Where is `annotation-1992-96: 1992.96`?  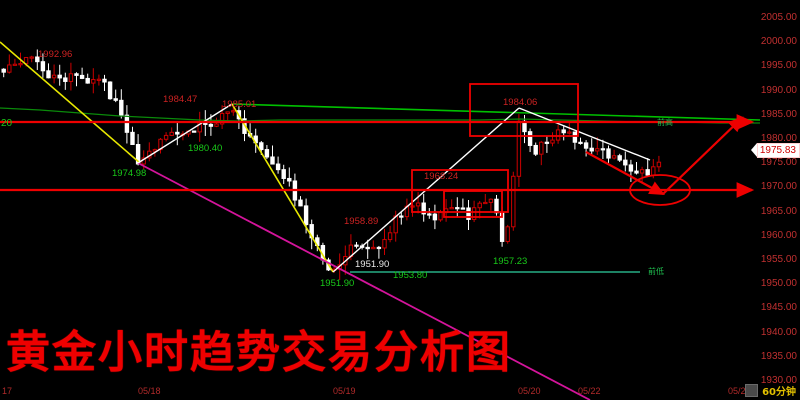
annotation-1992-96: 1992.96 is located at coordinates (55, 54).